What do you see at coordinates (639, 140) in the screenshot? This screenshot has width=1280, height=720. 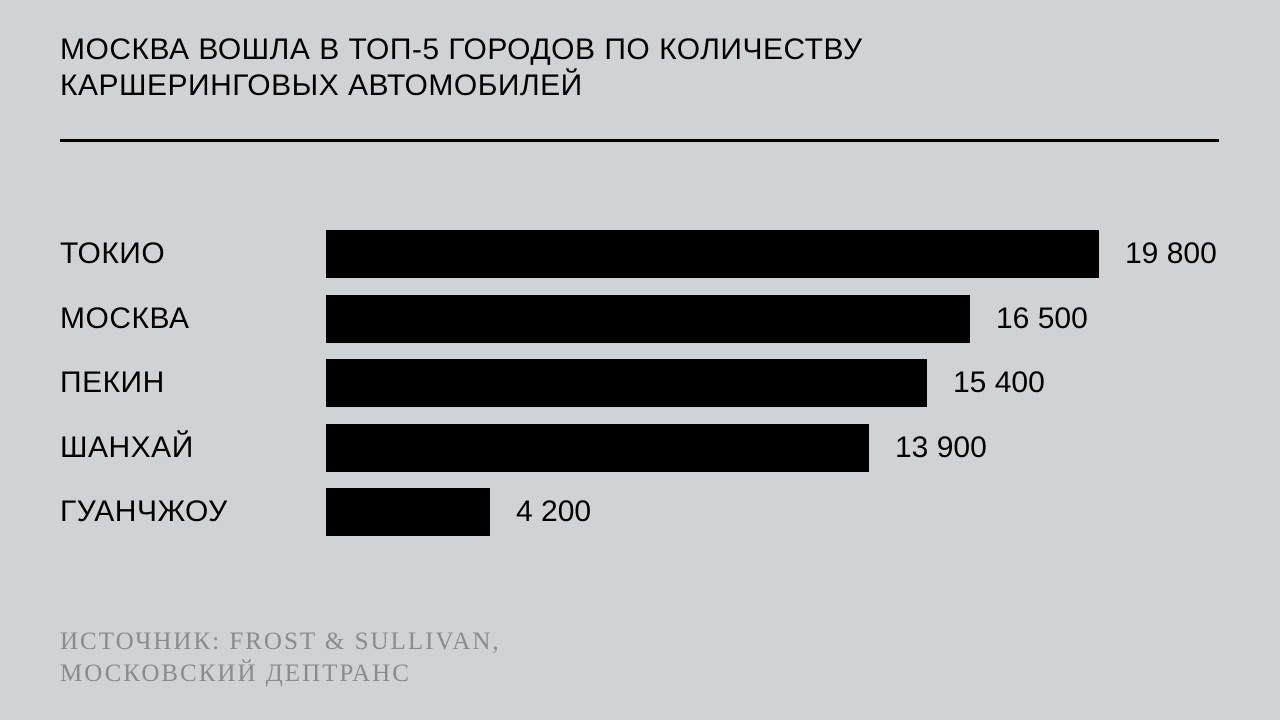 I see `title-divider` at bounding box center [639, 140].